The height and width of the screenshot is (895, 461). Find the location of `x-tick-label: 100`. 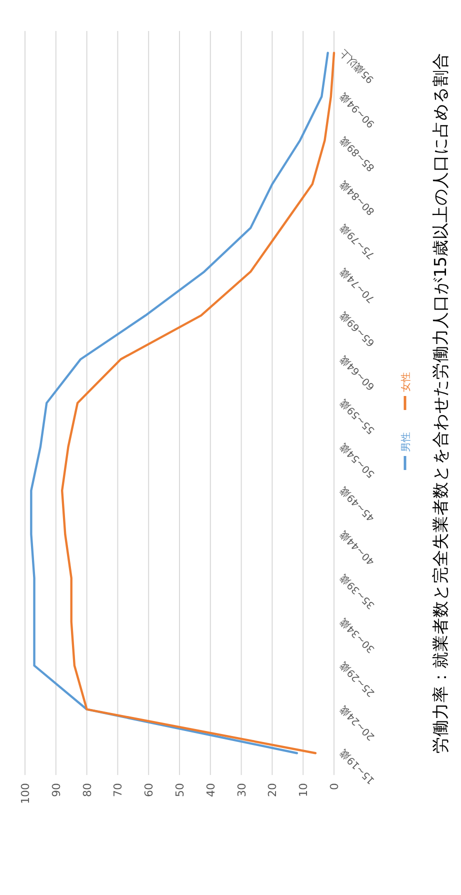

x-tick-label: 100 is located at coordinates (25, 793).